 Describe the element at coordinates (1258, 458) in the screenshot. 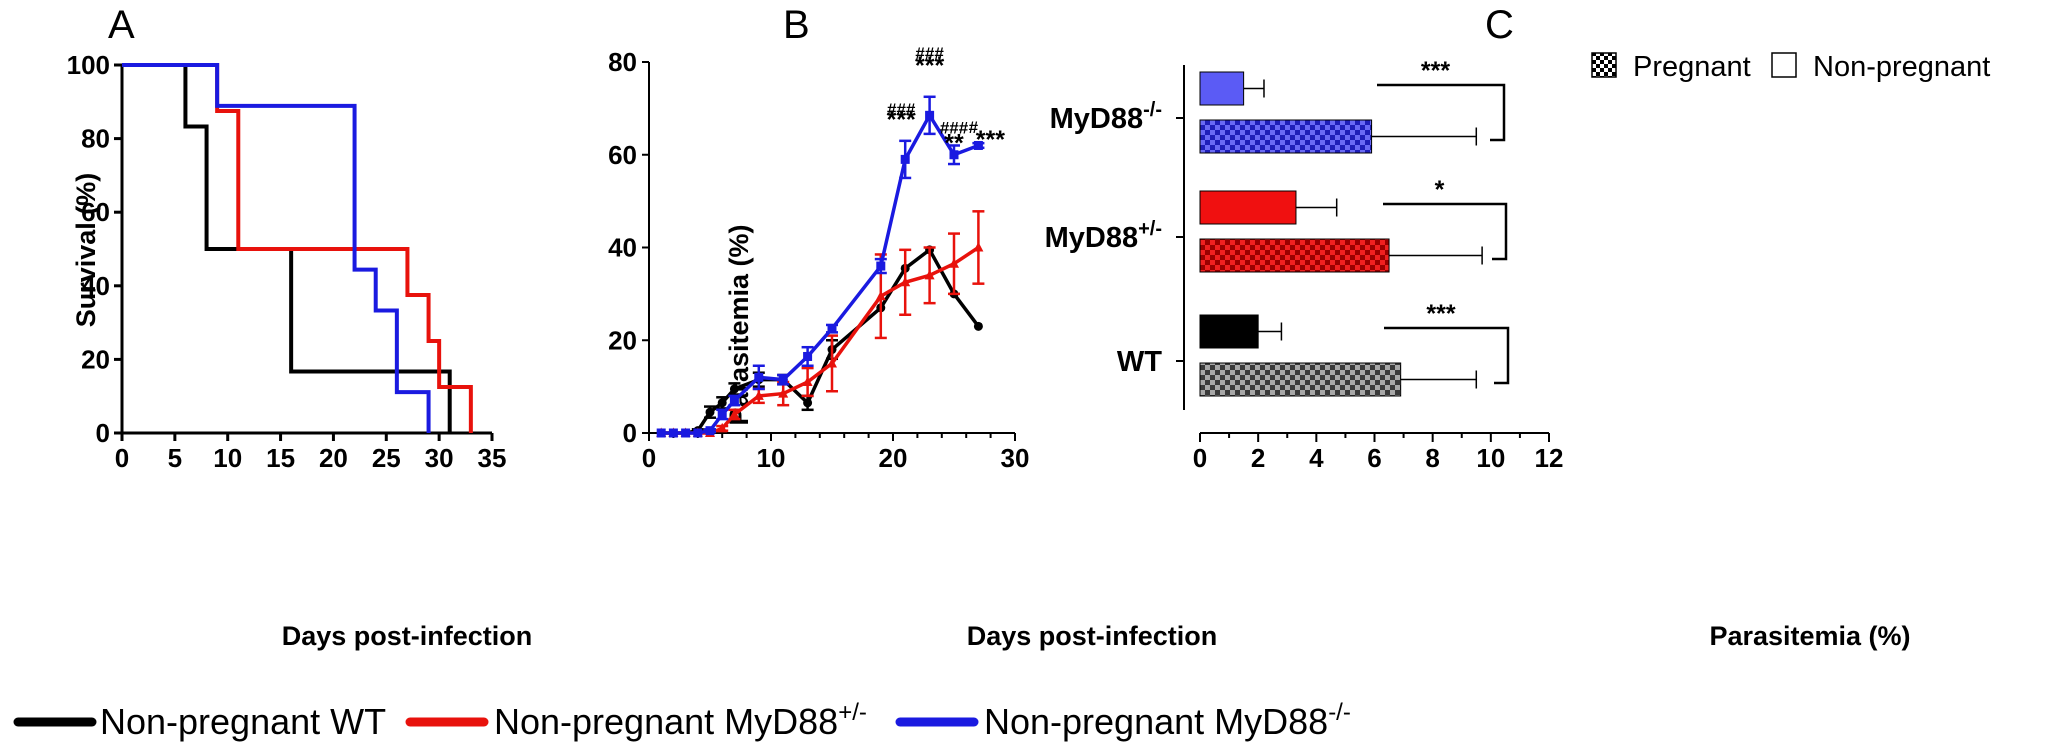

I see `panel-c-x-tick-label: 2` at that location.